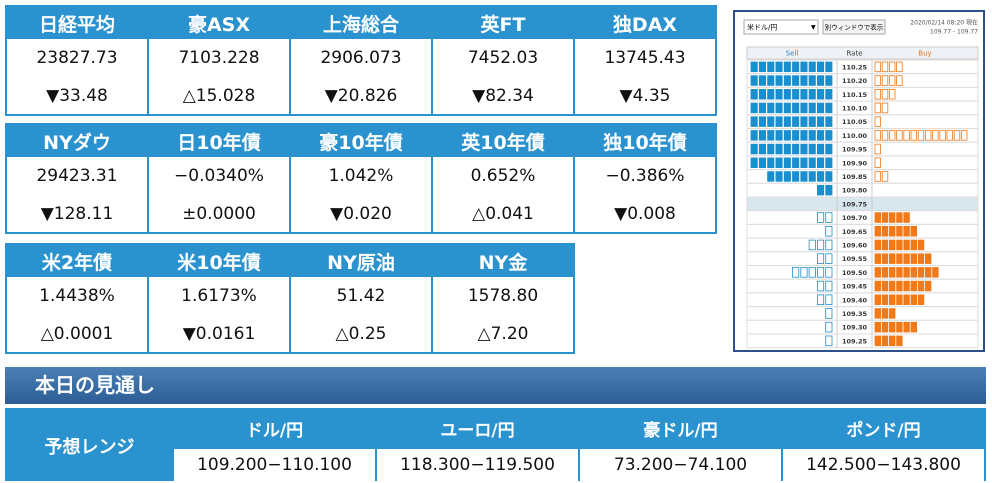 This screenshot has width=992, height=483. I want to click on market-change: △0.25, so click(361, 333).